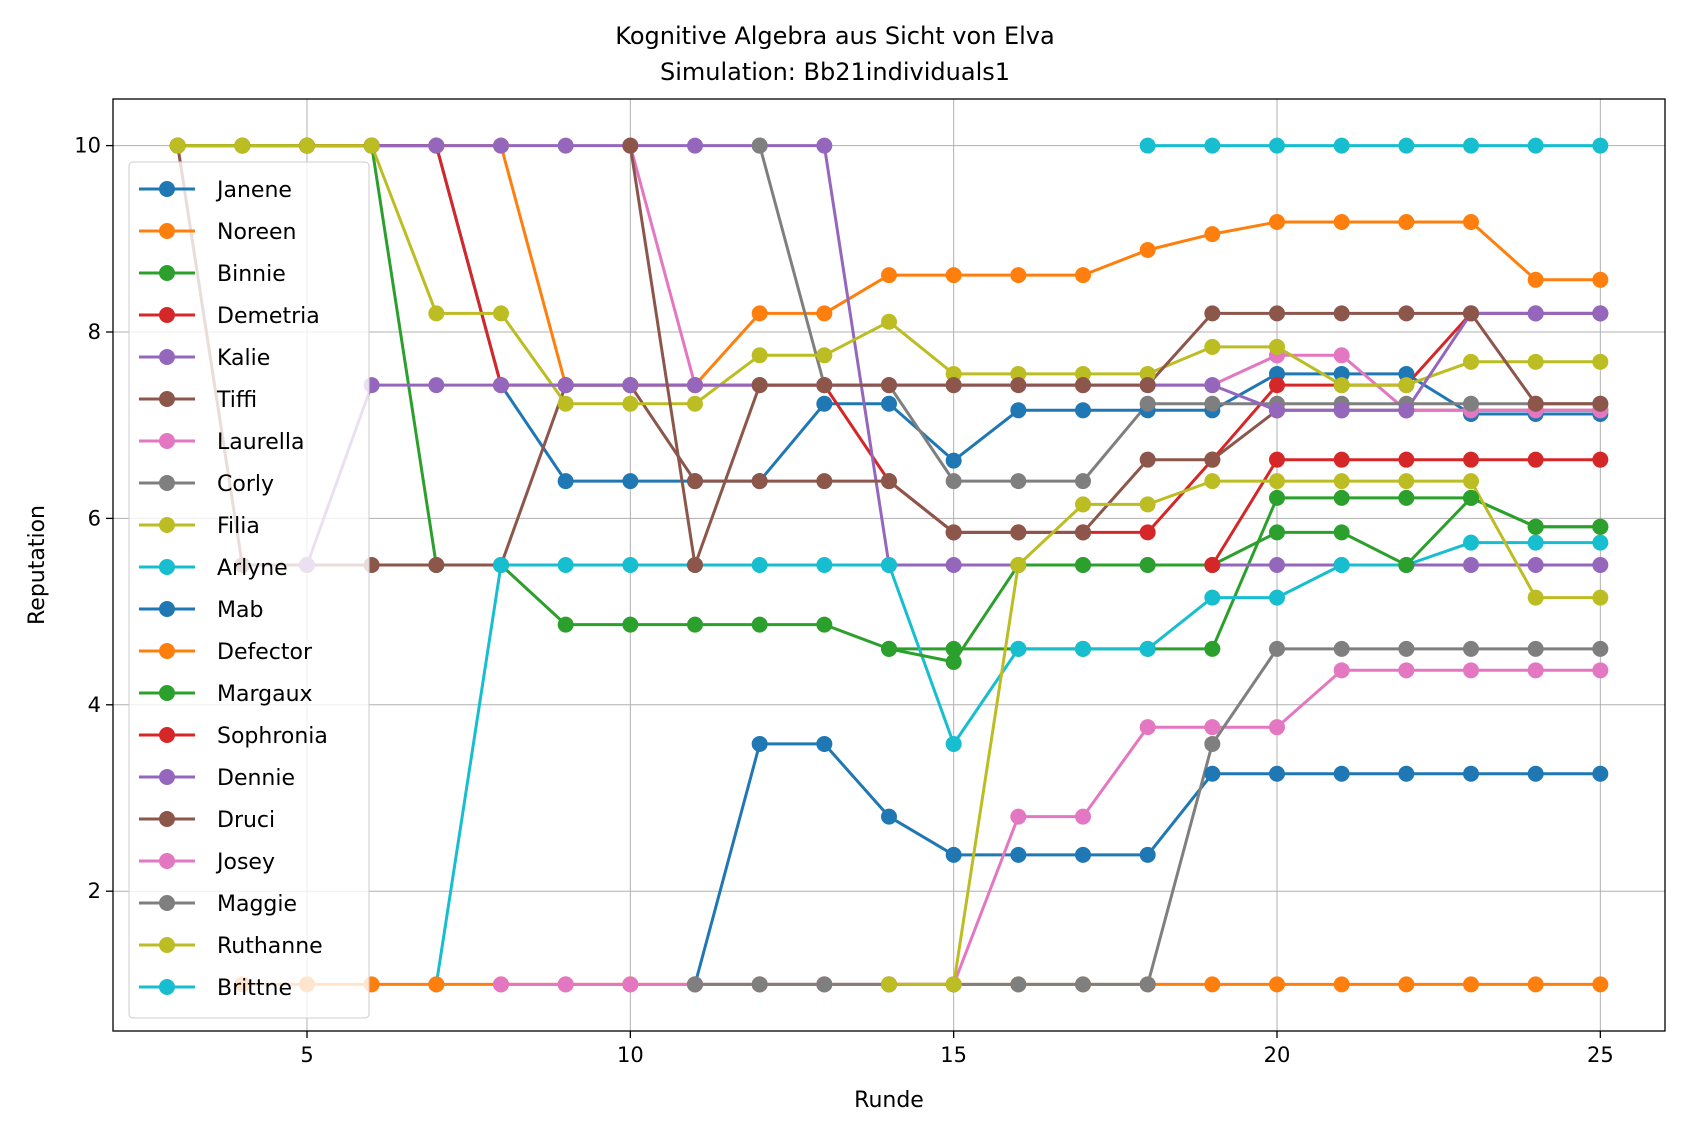 This screenshot has width=1683, height=1131. What do you see at coordinates (835, 72) in the screenshot?
I see `chart-subtitle: Simulation: Bb21individuals1` at bounding box center [835, 72].